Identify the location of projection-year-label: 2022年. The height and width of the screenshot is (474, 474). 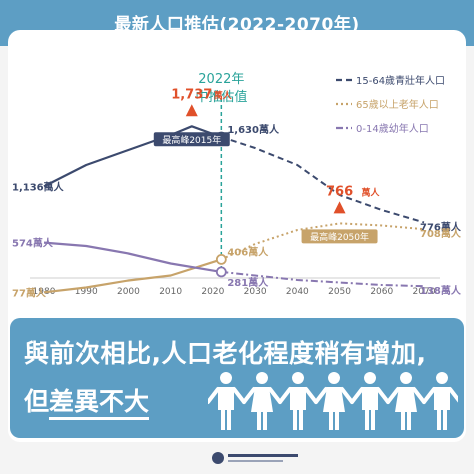
(221, 79).